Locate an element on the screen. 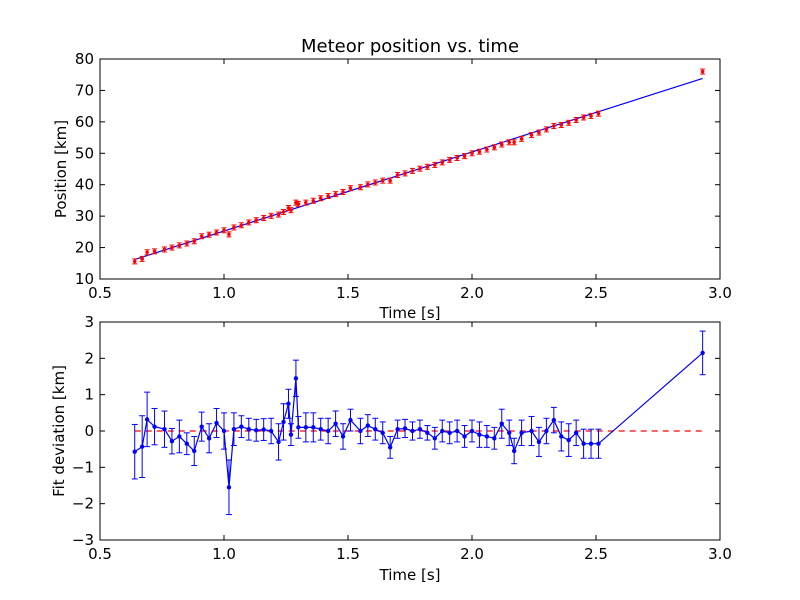  position-x-tick-label: 1.5 is located at coordinates (348, 293).